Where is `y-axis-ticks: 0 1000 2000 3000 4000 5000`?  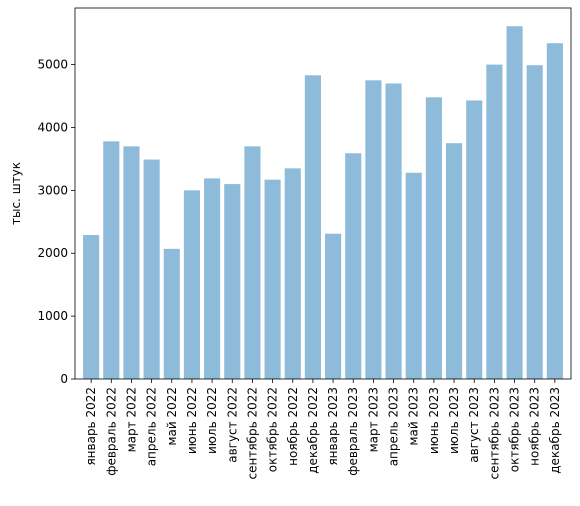 y-axis-ticks: 0 1000 2000 3000 4000 5000 is located at coordinates (56, 222).